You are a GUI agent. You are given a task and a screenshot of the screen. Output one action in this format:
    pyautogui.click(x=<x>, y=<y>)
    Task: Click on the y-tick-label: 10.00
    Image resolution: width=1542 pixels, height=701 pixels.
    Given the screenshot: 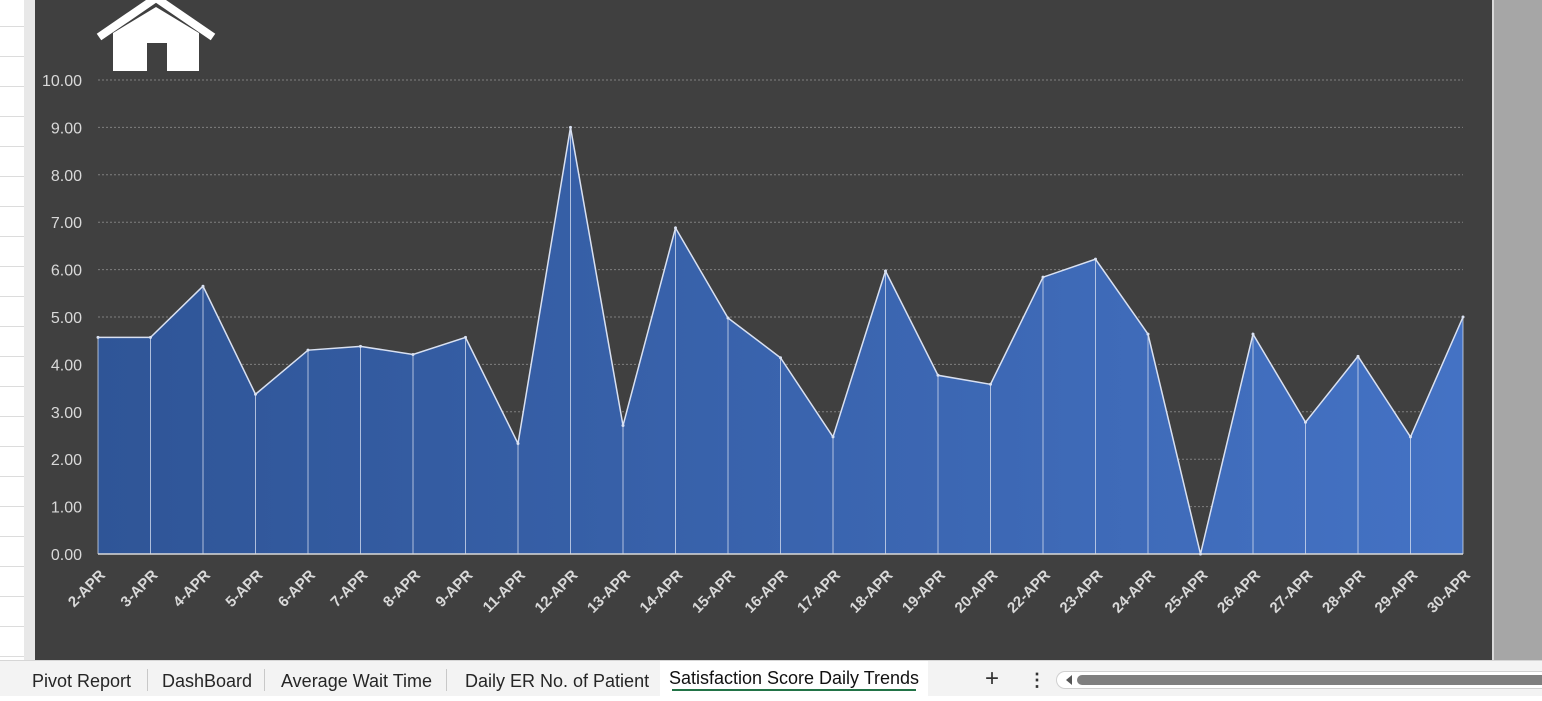 What is the action you would take?
    pyautogui.click(x=62, y=81)
    